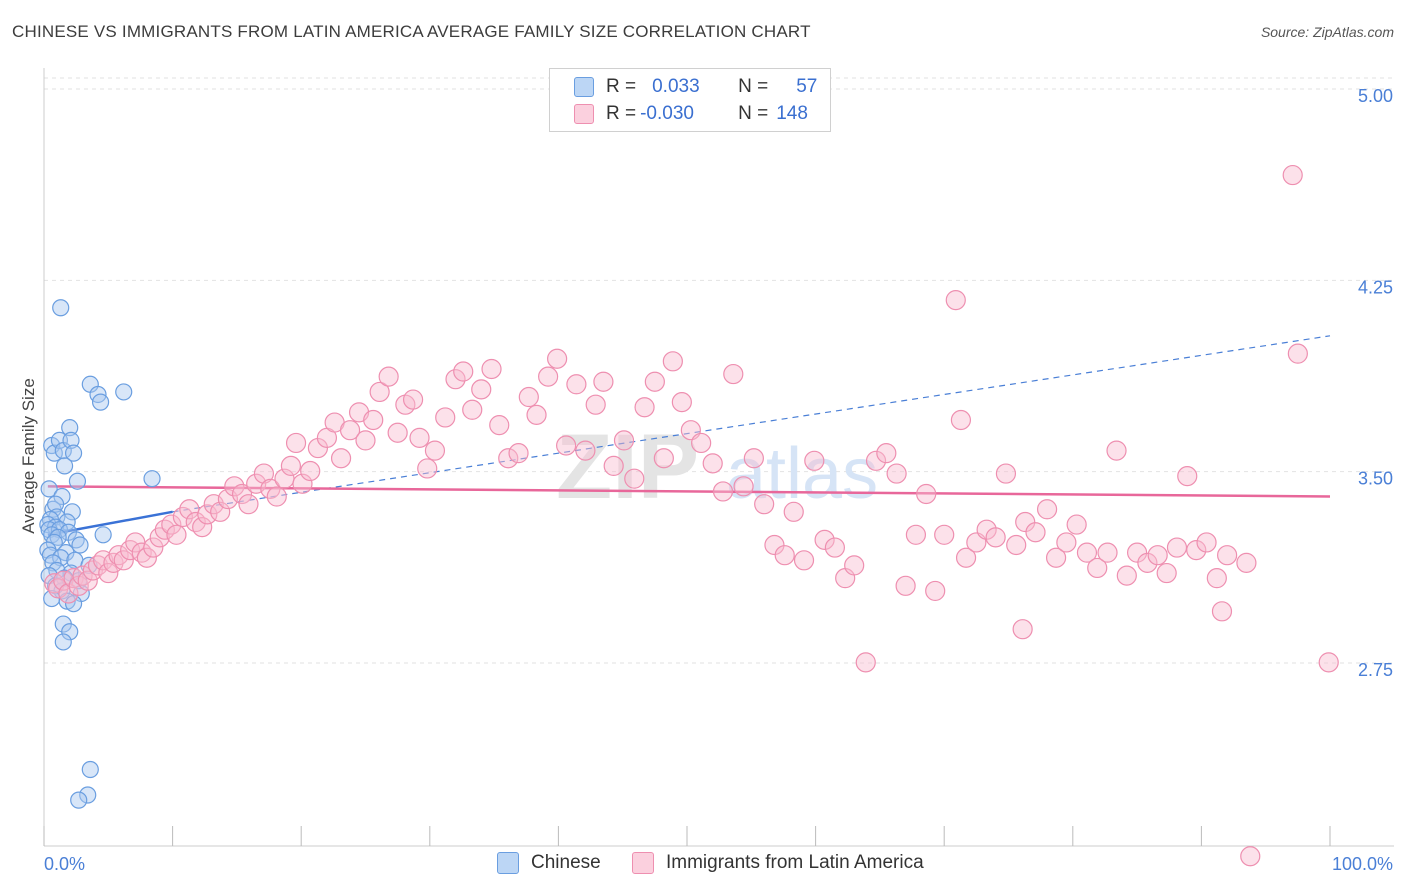 This screenshot has width=1406, height=892. Describe the element at coordinates (1375, 670) in the screenshot. I see `y-tick-label: 2.75` at that location.